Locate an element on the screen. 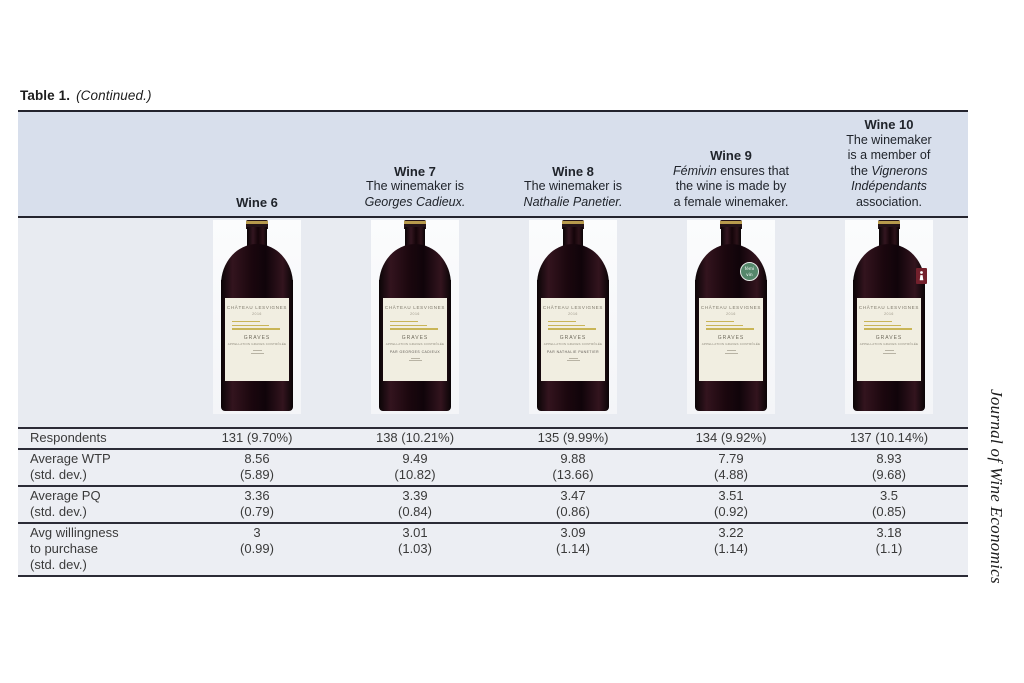 This screenshot has width=1024, height=683. cell-value-line: 3.39 is located at coordinates (415, 495).